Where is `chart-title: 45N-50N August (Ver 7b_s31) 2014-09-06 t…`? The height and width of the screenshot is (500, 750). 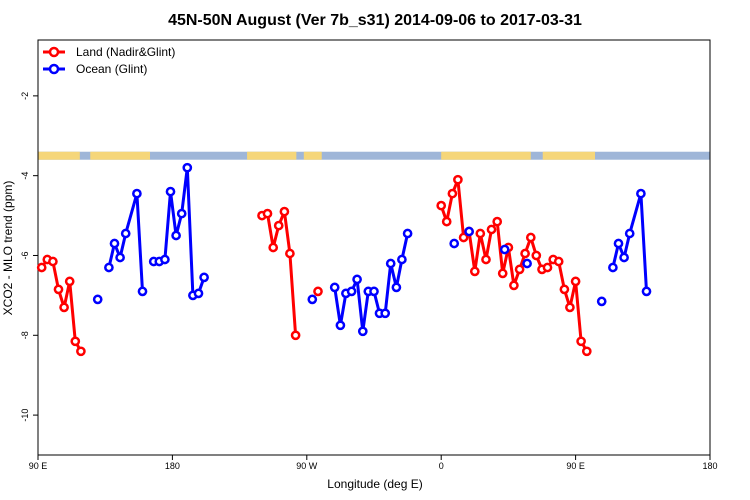
chart-title: 45N-50N August (Ver 7b_s31) 2014-09-06 t… is located at coordinates (375, 20).